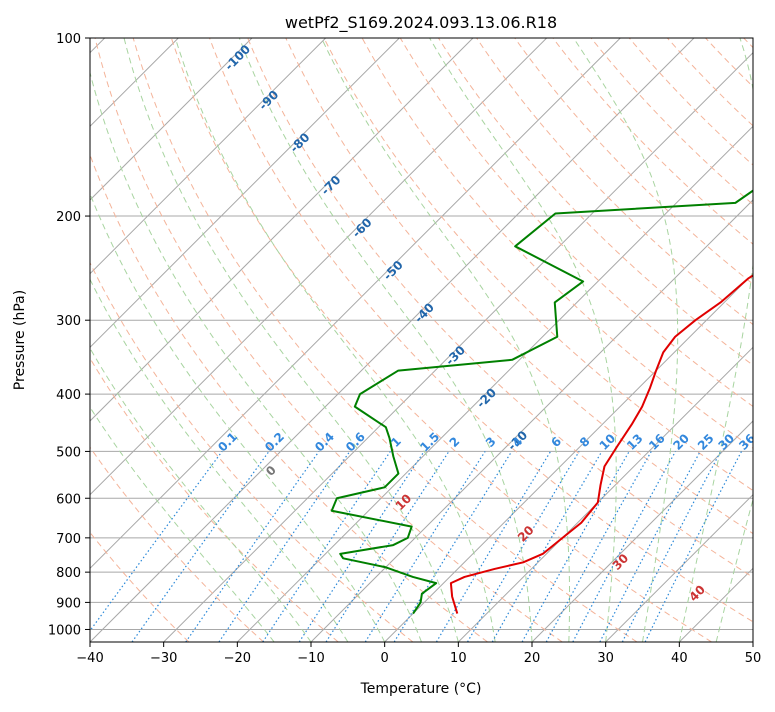  What do you see at coordinates (20, 340) in the screenshot?
I see `y-axis-label: Pressure (hPa)` at bounding box center [20, 340].